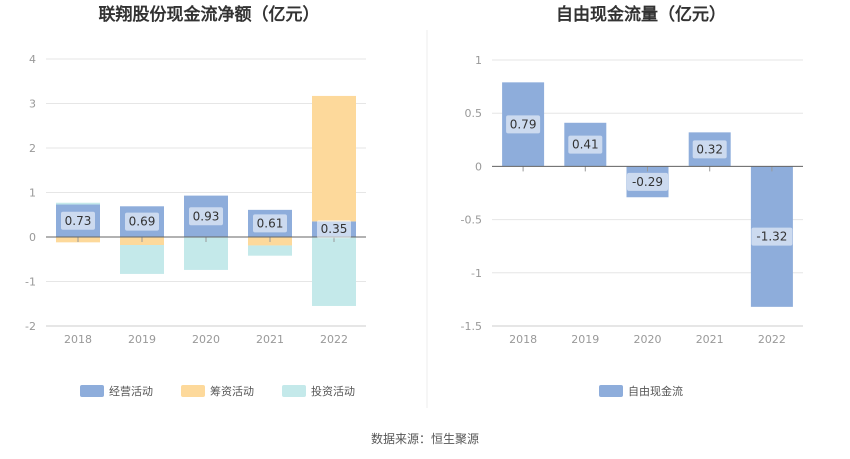  What do you see at coordinates (131, 391) in the screenshot?
I see `legend-label: 经营活动` at bounding box center [131, 391].